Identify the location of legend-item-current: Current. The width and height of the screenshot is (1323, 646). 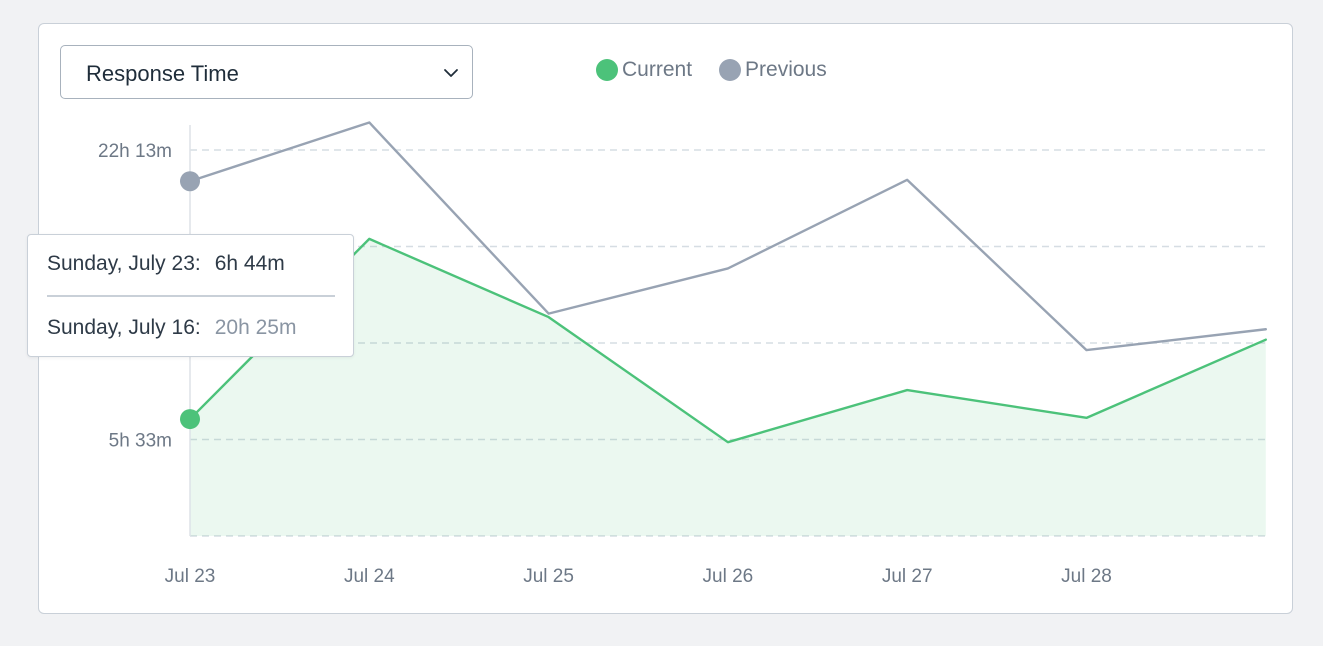
(644, 70).